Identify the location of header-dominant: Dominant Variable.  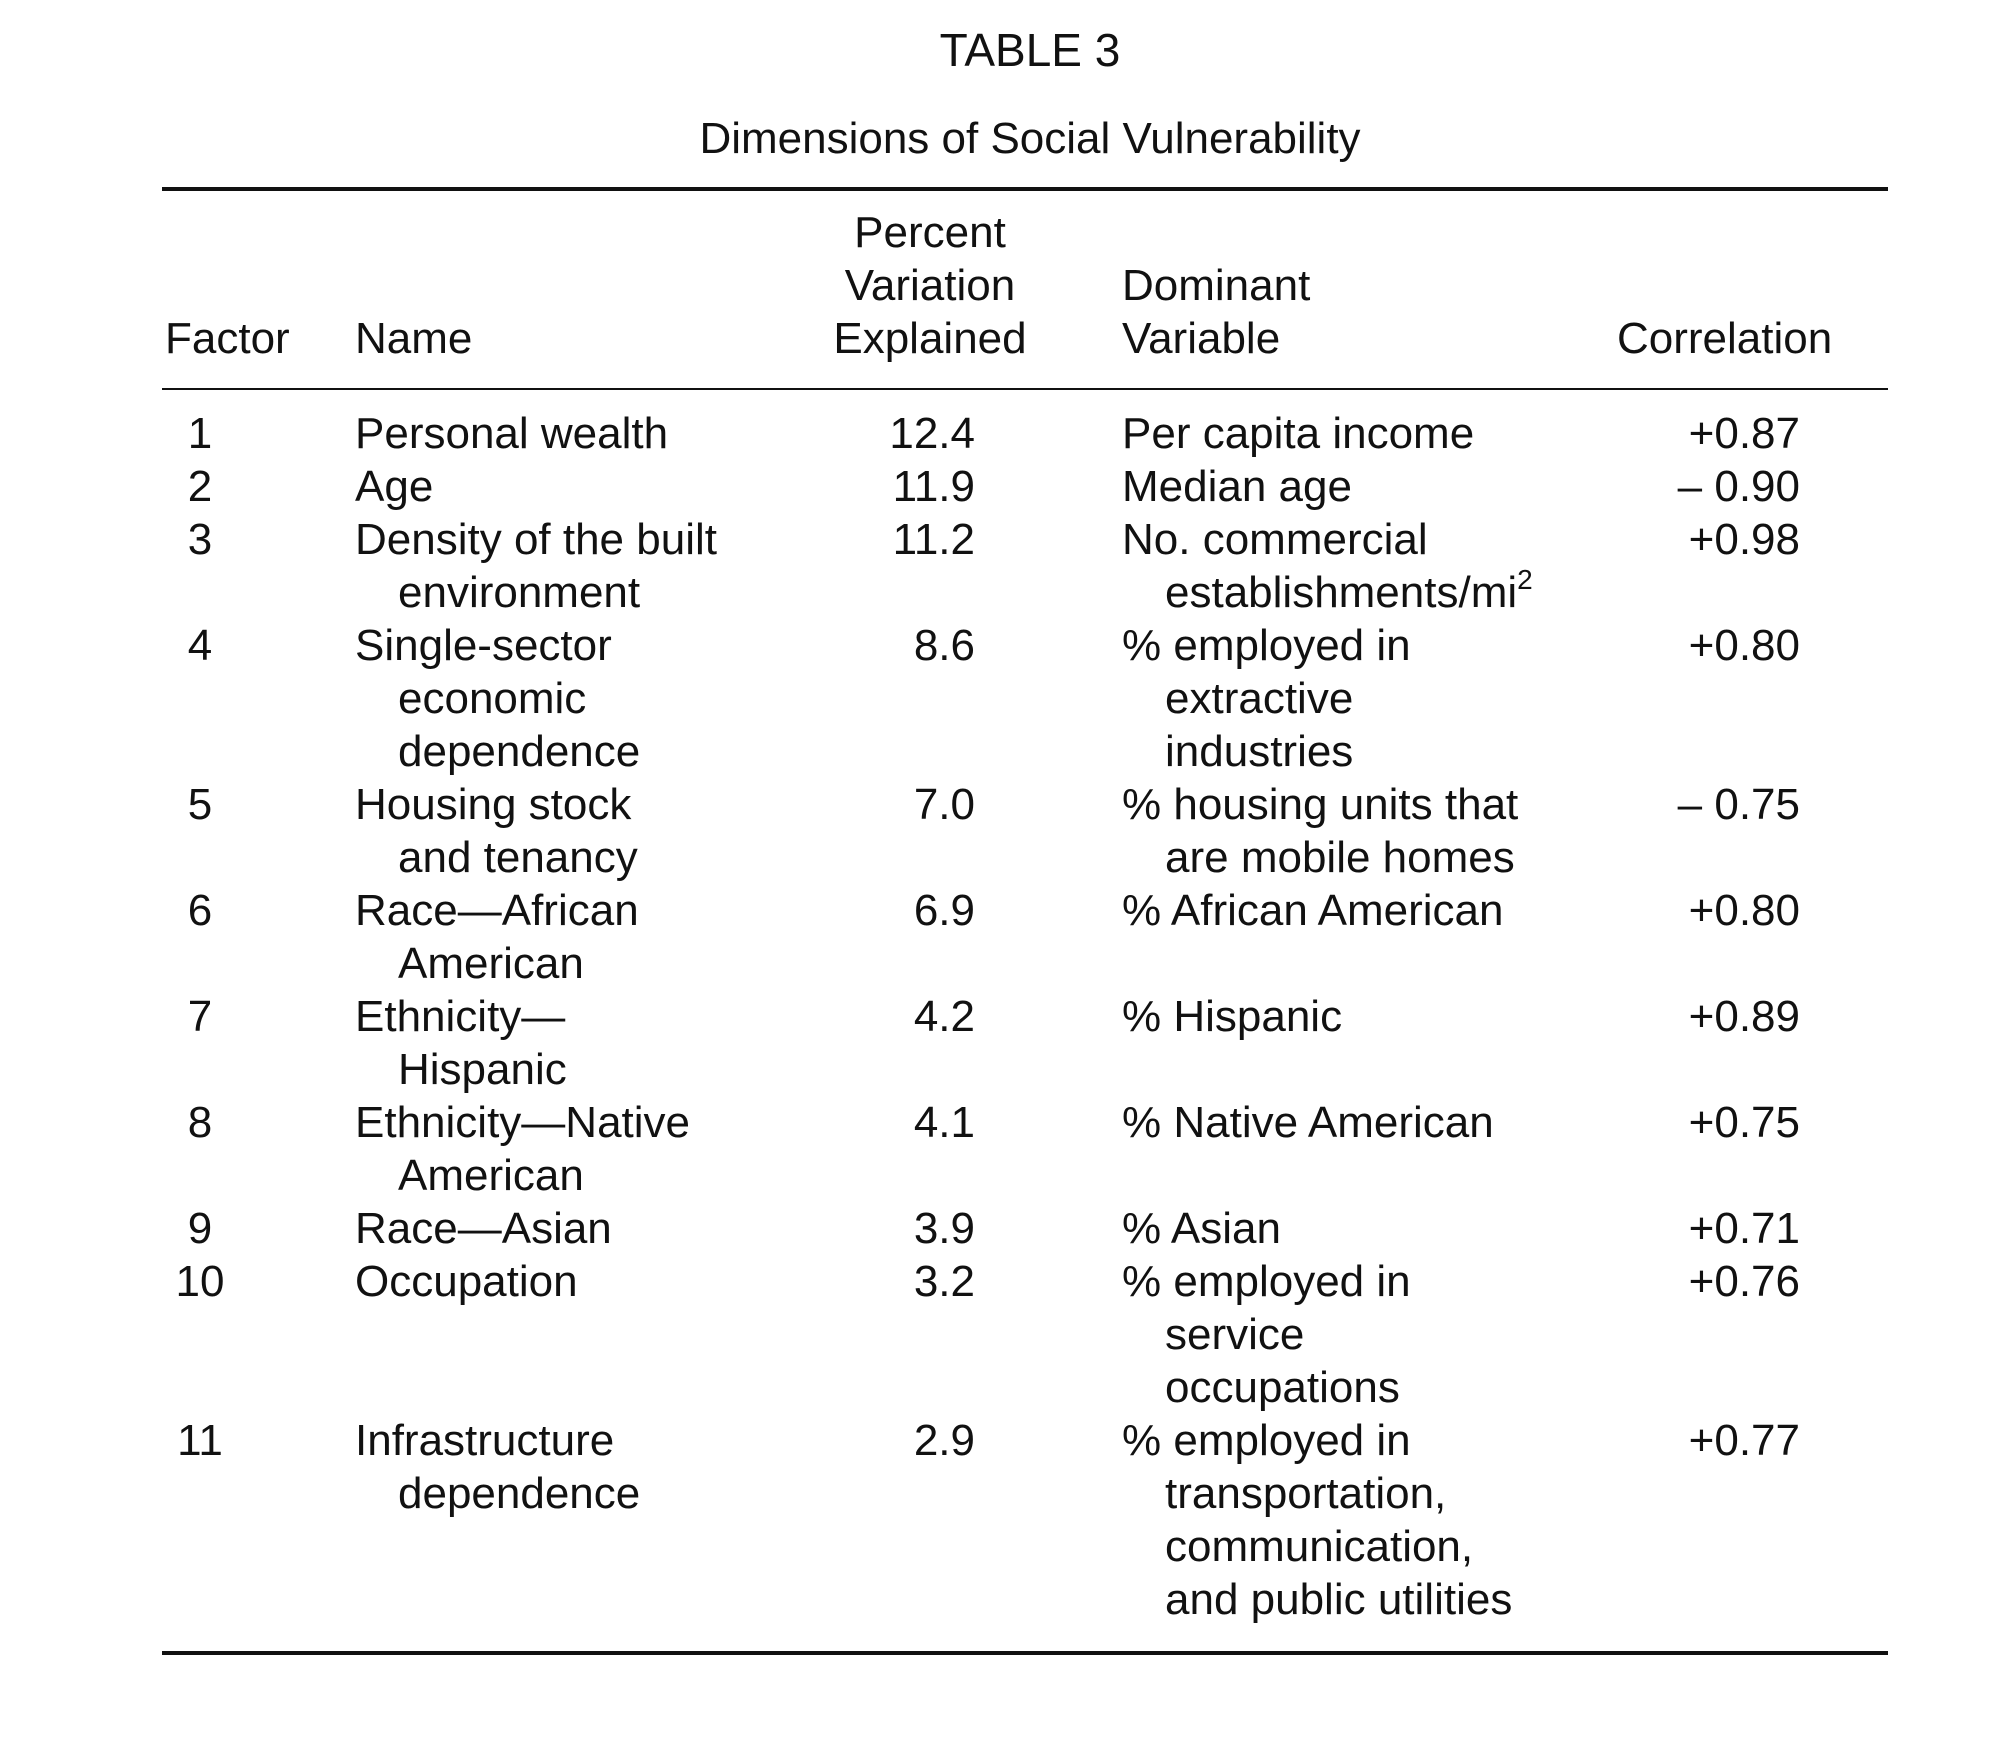
(1216, 312).